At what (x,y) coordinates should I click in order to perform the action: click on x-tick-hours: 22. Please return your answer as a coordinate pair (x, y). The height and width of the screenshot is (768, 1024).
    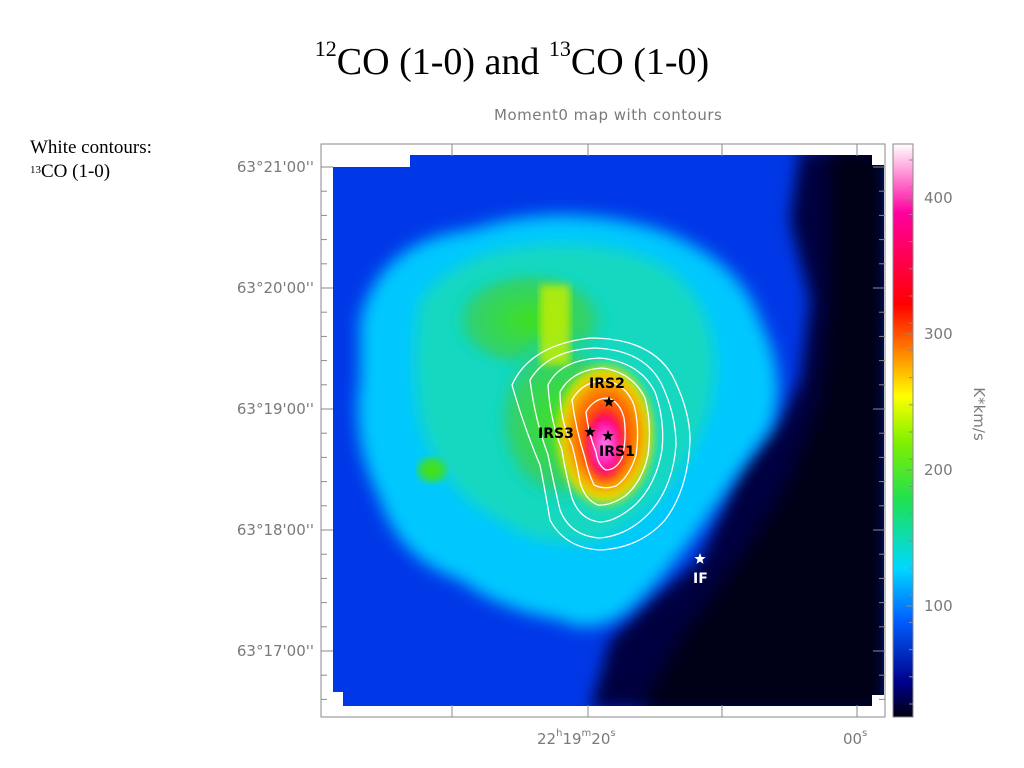
    Looking at the image, I should click on (546, 739).